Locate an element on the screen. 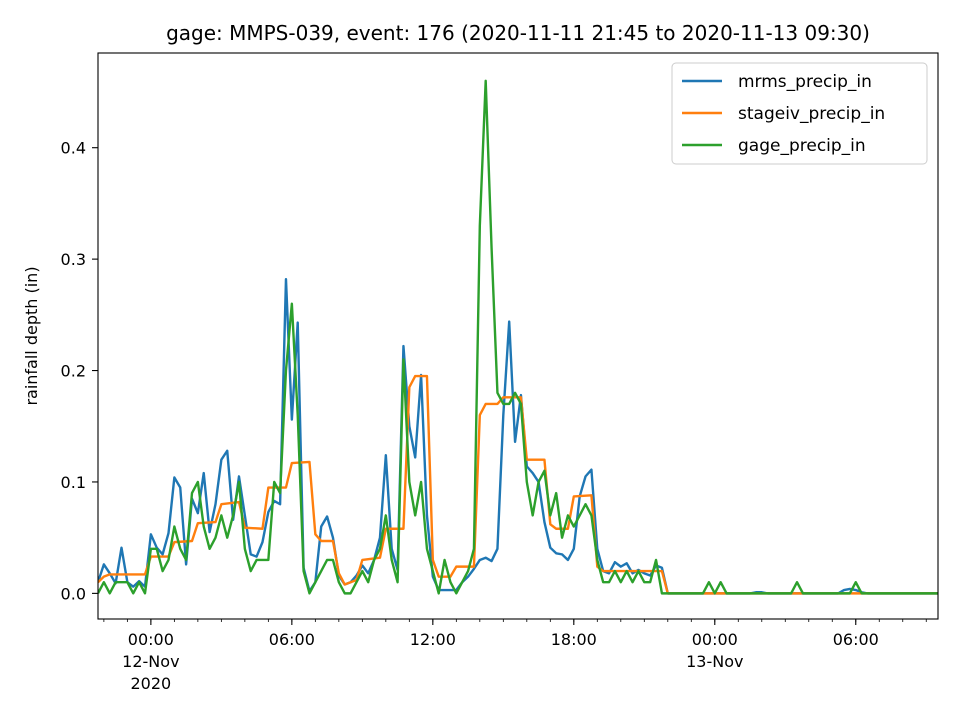  y-axis-label: rainfall depth (in) is located at coordinates (31, 335).